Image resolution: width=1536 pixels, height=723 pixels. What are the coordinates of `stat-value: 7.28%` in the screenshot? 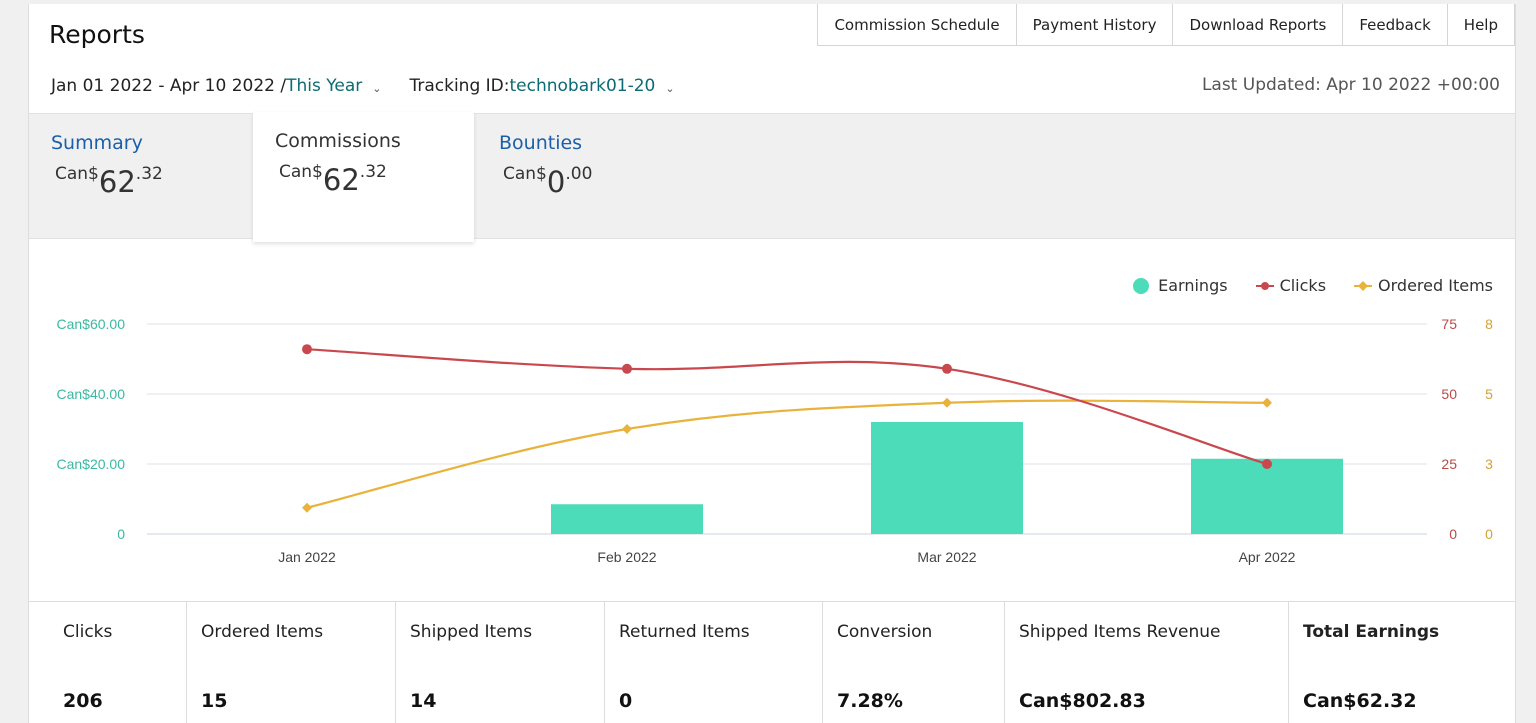 It's located at (870, 701).